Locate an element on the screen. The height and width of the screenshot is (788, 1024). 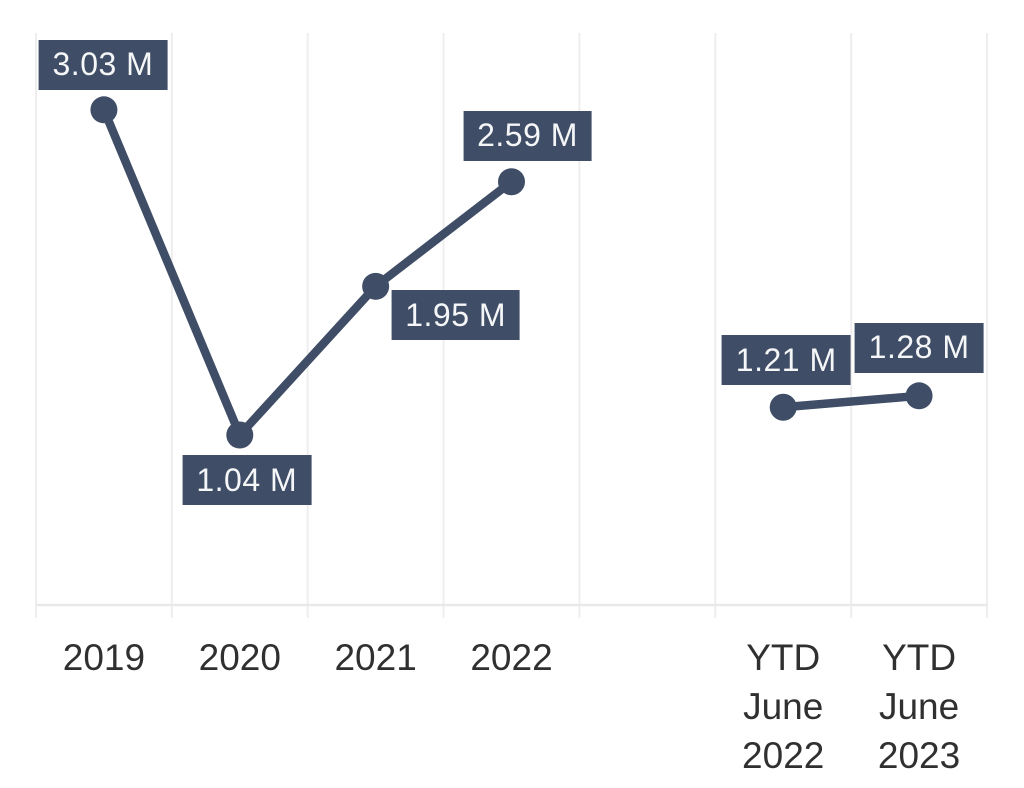
data-label: 1.95 M is located at coordinates (456, 315).